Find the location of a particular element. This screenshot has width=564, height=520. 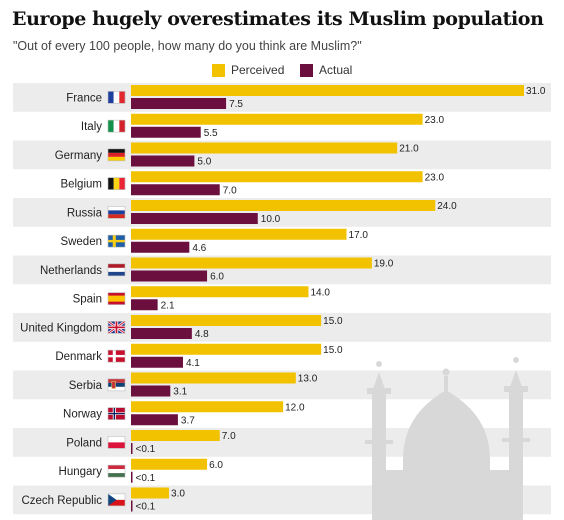

data-label-actual: 10.0 is located at coordinates (271, 219).